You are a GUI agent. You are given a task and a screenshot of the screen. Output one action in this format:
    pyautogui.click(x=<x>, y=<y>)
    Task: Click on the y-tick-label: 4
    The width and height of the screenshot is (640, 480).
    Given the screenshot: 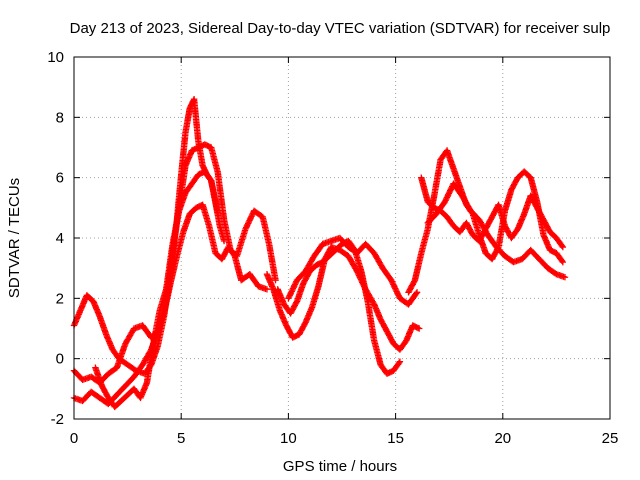 What is the action you would take?
    pyautogui.click(x=60, y=238)
    